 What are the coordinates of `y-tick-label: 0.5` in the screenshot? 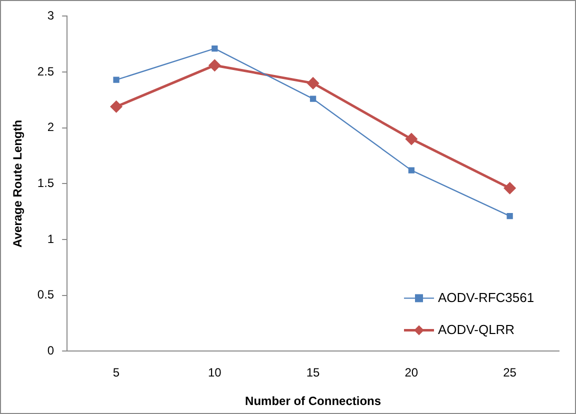 It's located at (45, 295).